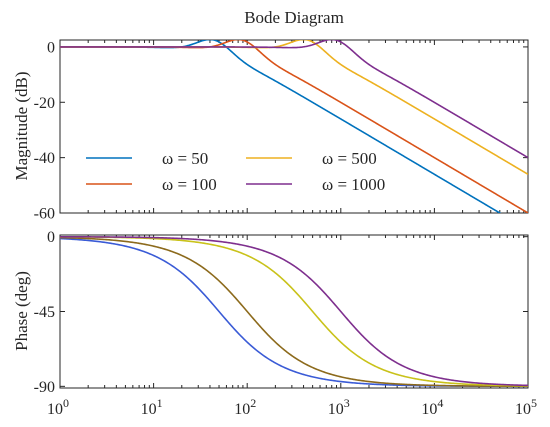 The image size is (550, 427). I want to click on x-tick-label: 10¹, so click(152, 407).